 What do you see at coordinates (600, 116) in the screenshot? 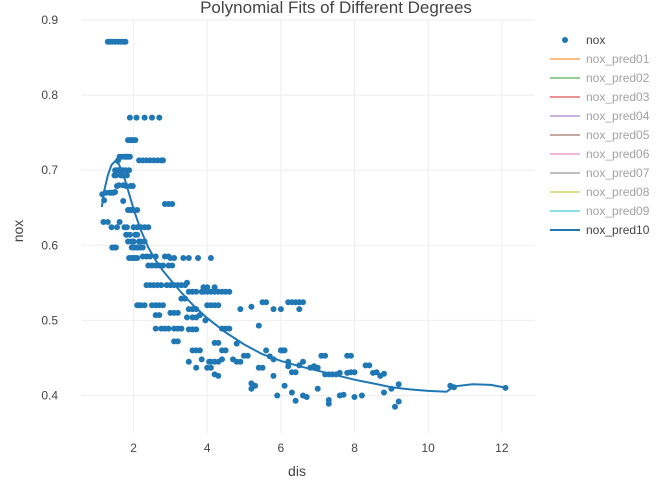
I see `legend-item-nox-pred04: nox_pred04` at bounding box center [600, 116].